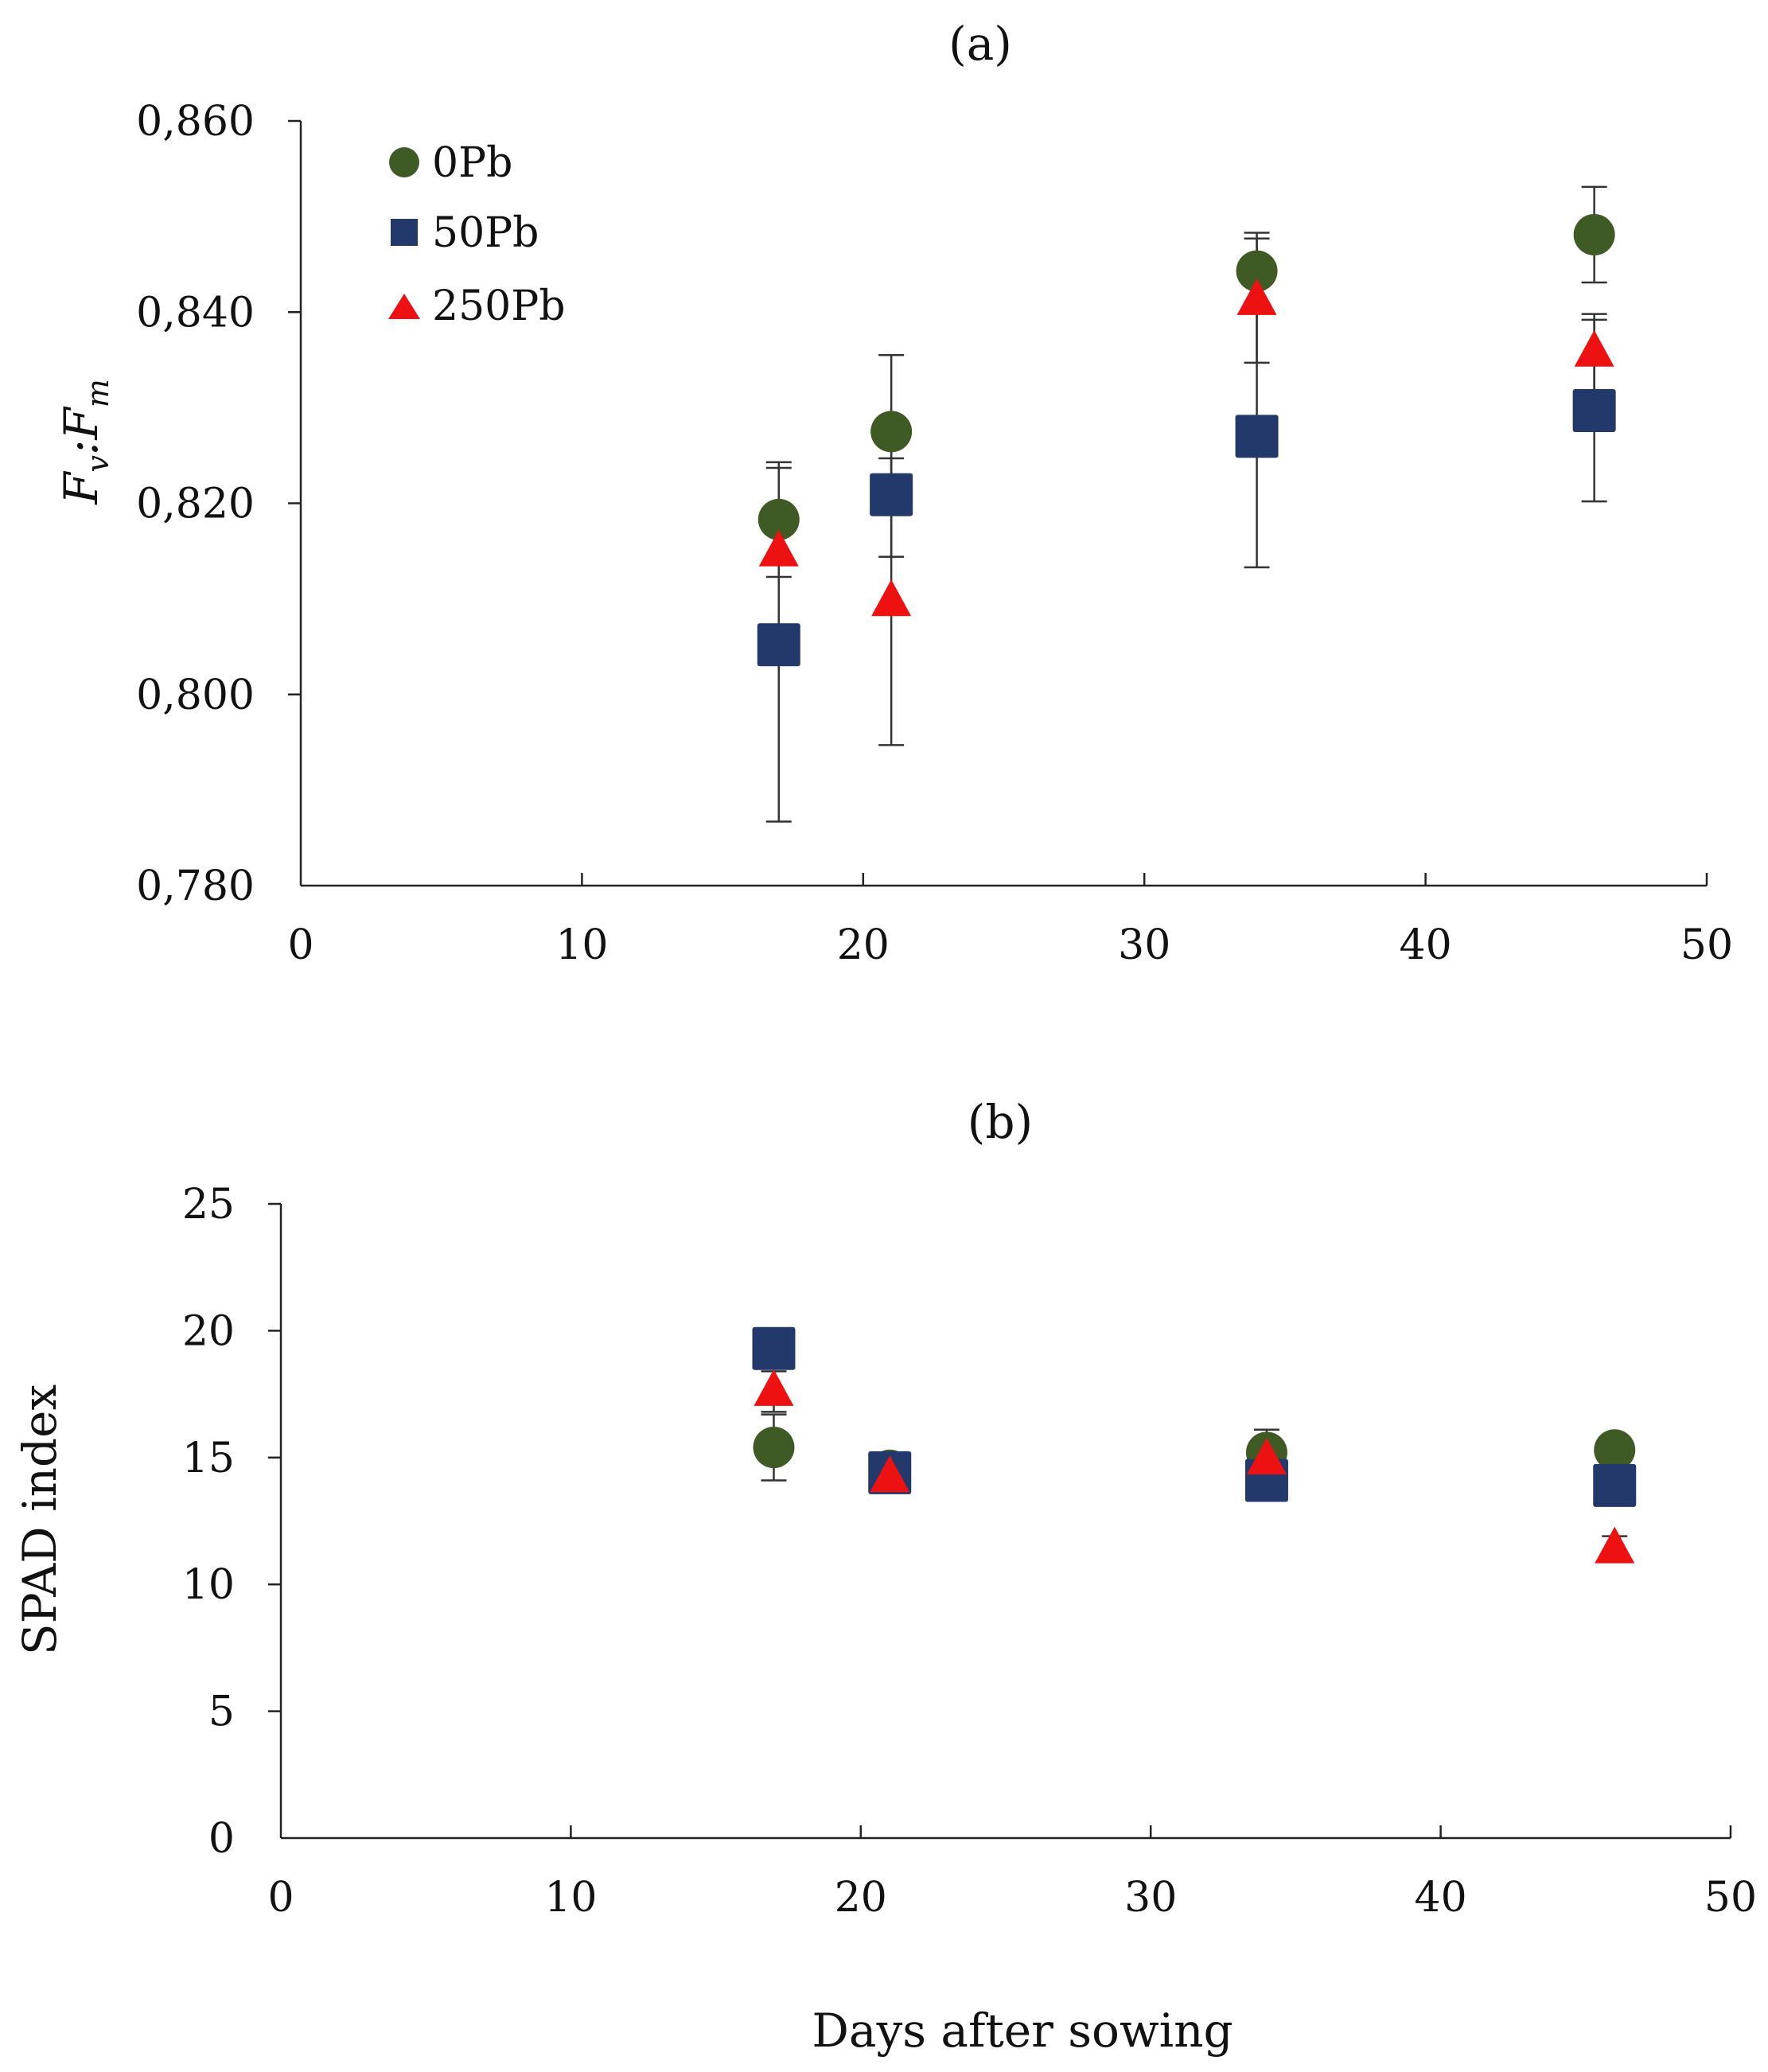 The height and width of the screenshot is (2072, 1768). I want to click on panel-b-y-axis-title: SPAD index, so click(40, 1520).